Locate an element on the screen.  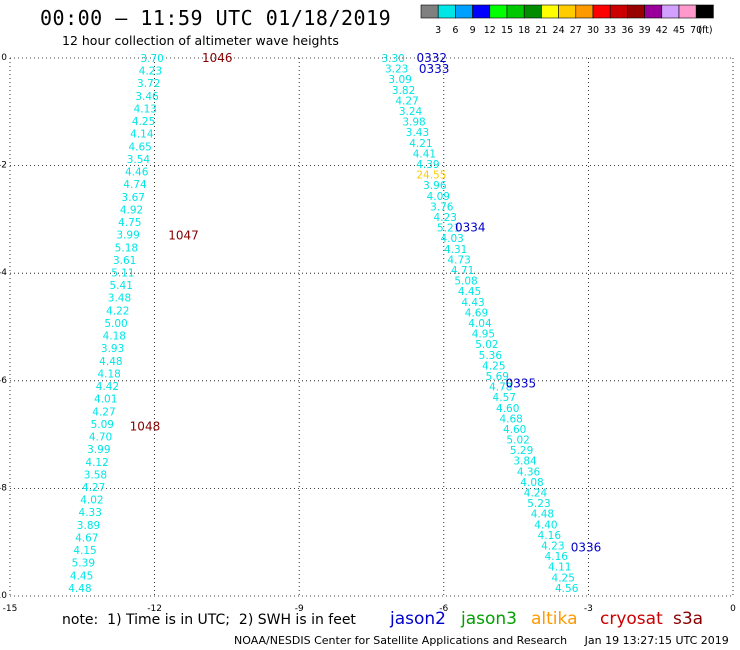
y-tick-label: -10 is located at coordinates (3, 596).